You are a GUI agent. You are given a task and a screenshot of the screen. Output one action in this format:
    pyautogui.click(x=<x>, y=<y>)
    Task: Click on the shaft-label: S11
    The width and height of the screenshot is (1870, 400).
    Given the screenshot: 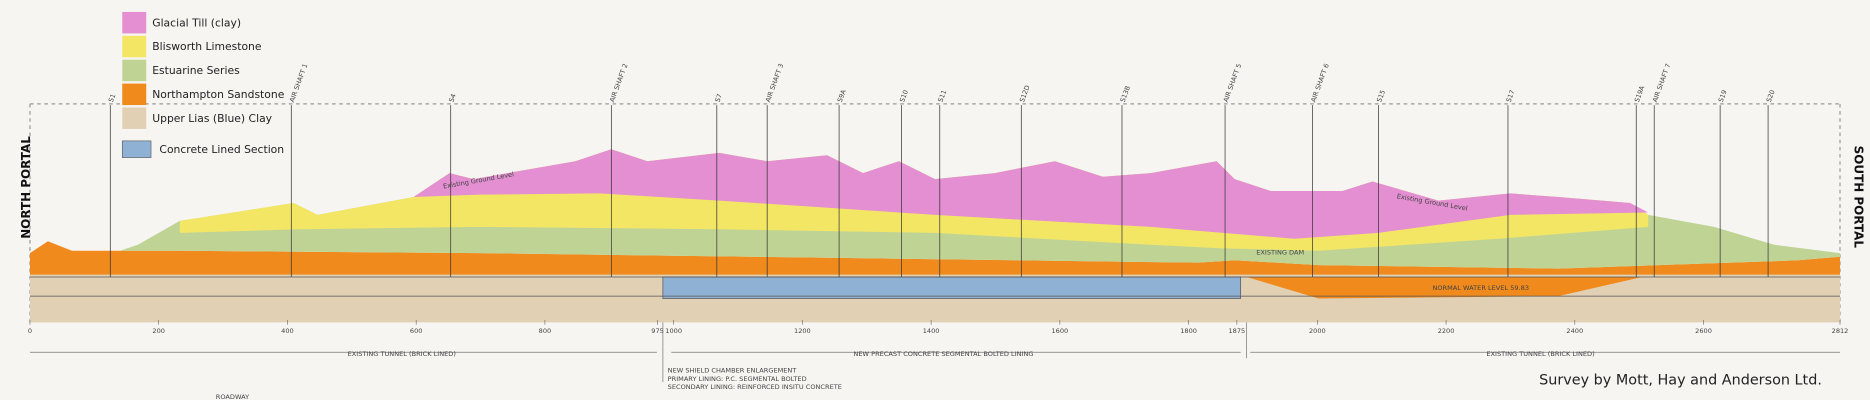 What is the action you would take?
    pyautogui.click(x=943, y=96)
    